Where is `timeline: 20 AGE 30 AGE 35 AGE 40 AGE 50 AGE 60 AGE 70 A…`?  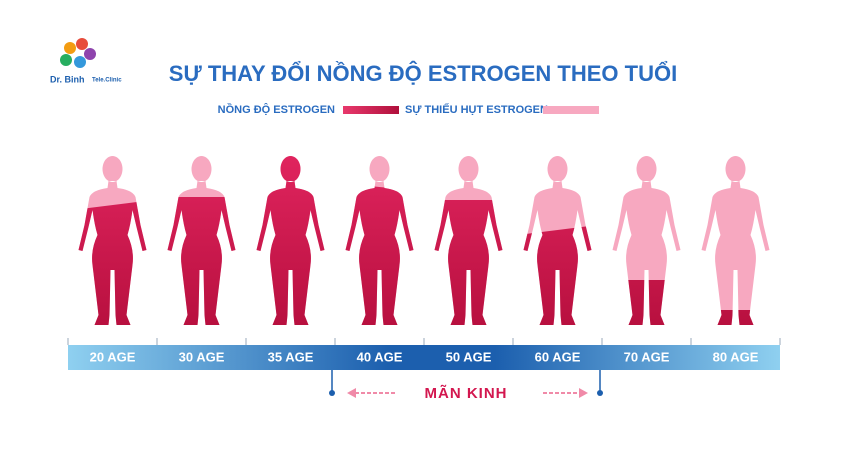 timeline: 20 AGE 30 AGE 35 AGE 40 AGE 50 AGE 60 AGE 70 A… is located at coordinates (424, 351).